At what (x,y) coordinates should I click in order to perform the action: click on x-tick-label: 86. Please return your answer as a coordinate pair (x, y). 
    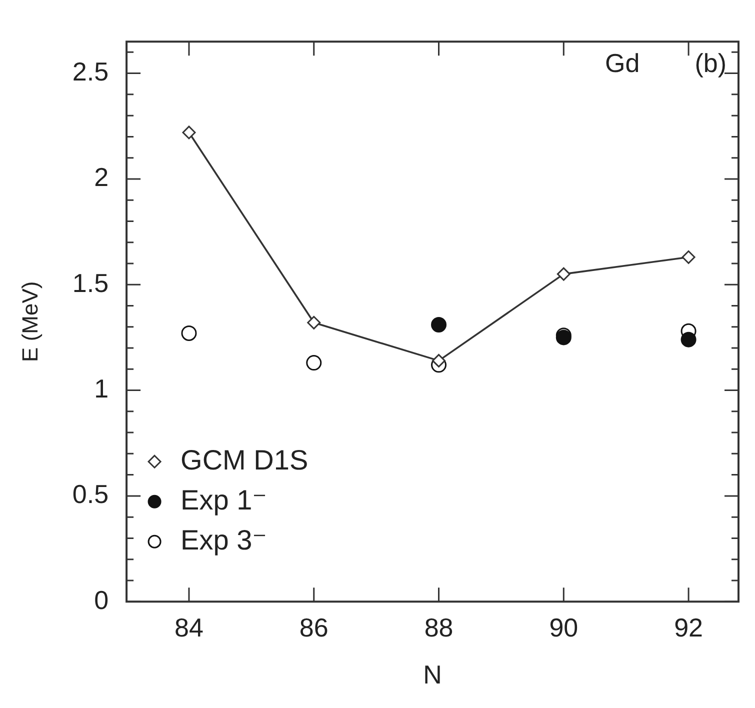
    Looking at the image, I should click on (313, 627).